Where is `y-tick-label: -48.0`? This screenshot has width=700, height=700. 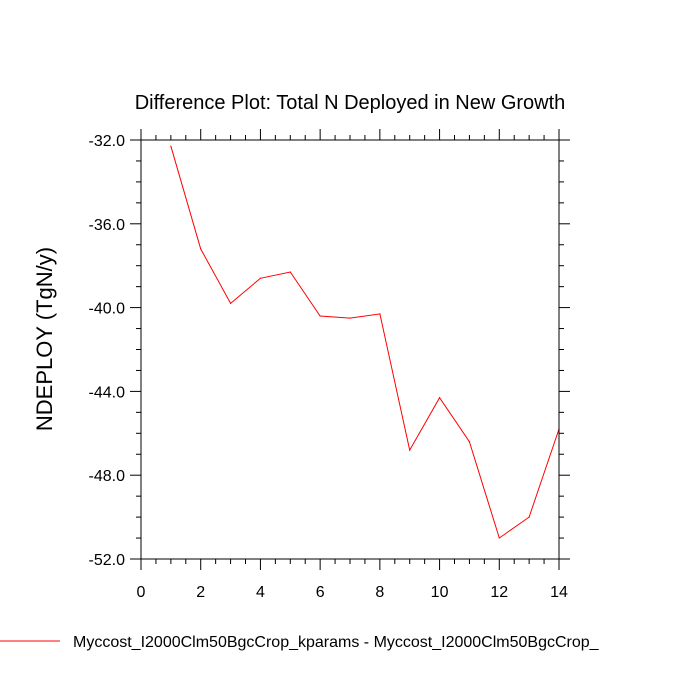
y-tick-label: -48.0 is located at coordinates (107, 476).